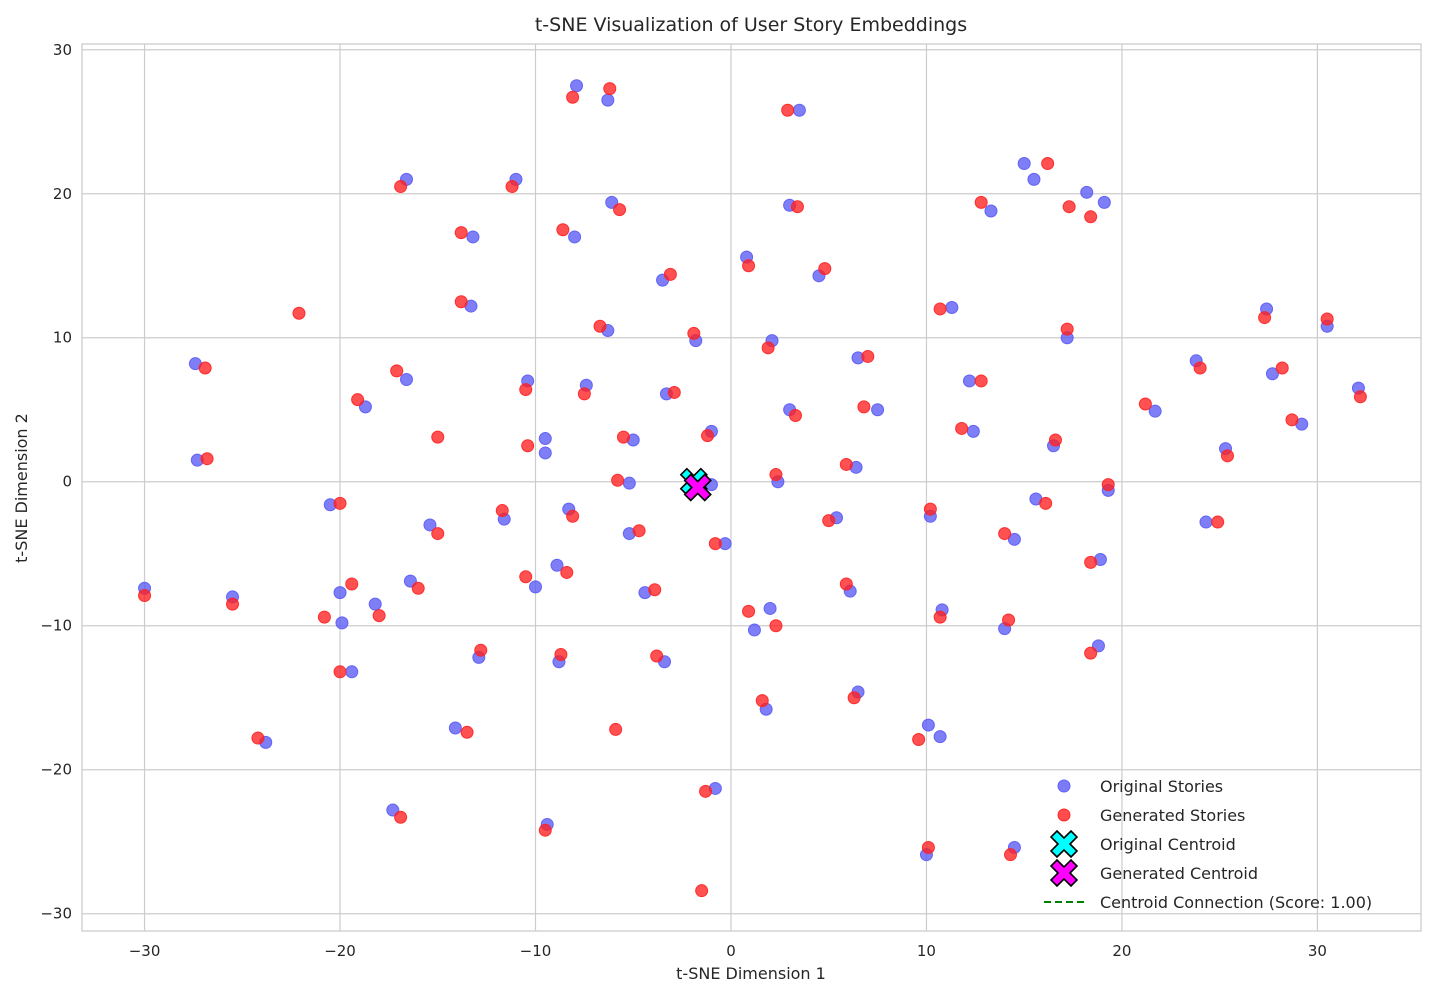 The image size is (1435, 998). What do you see at coordinates (1064, 815) in the screenshot?
I see `legend-generated-stories-marker` at bounding box center [1064, 815].